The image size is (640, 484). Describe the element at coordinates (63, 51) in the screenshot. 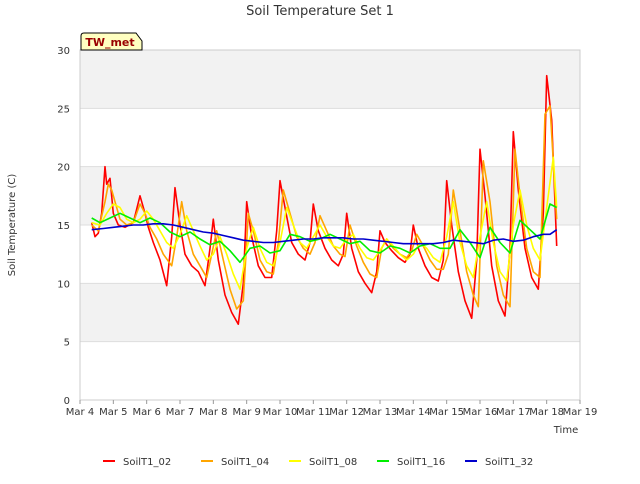

I see `y-tick-label: 30` at that location.